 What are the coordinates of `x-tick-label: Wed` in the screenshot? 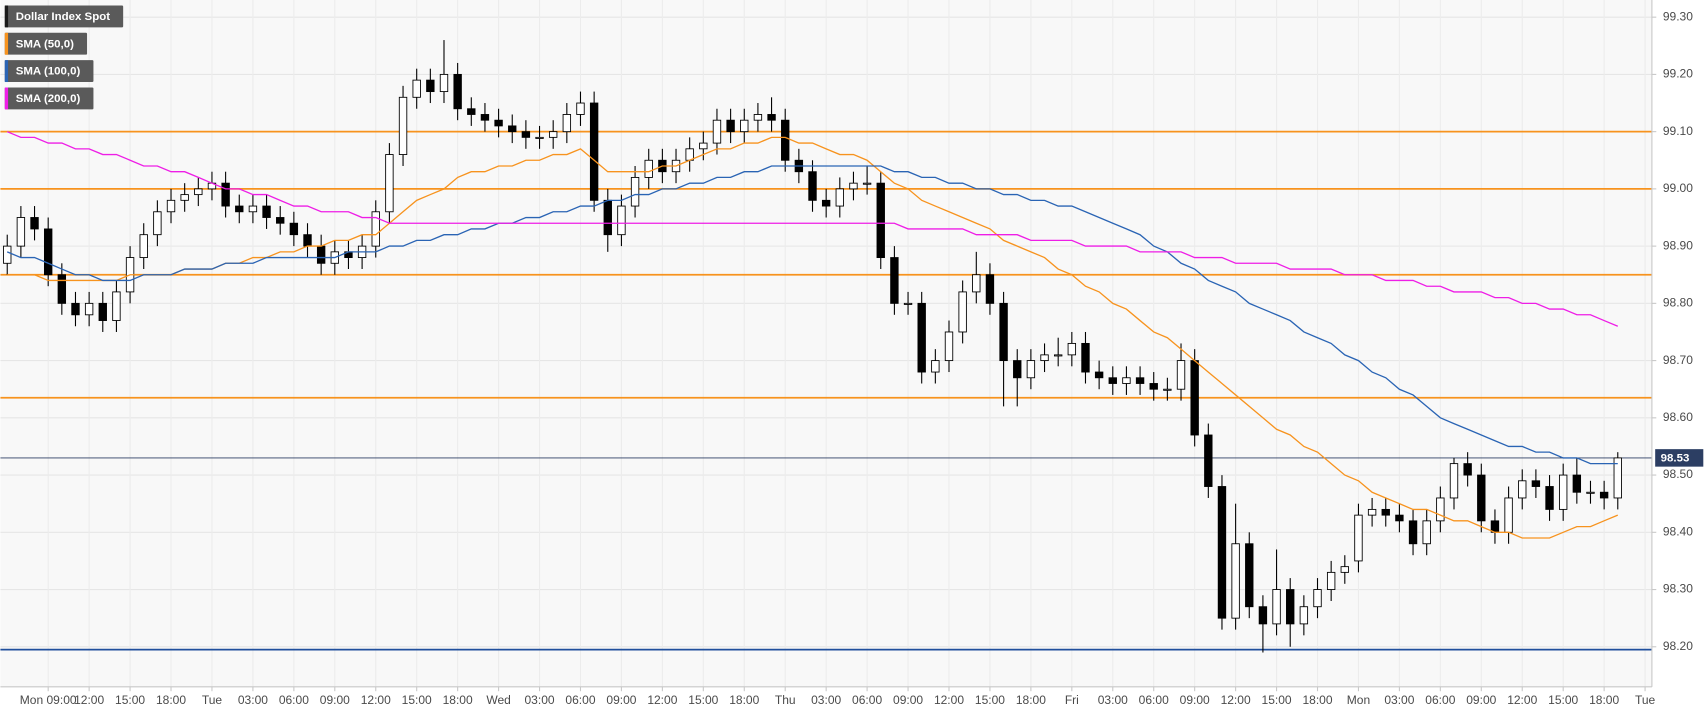 It's located at (498, 700).